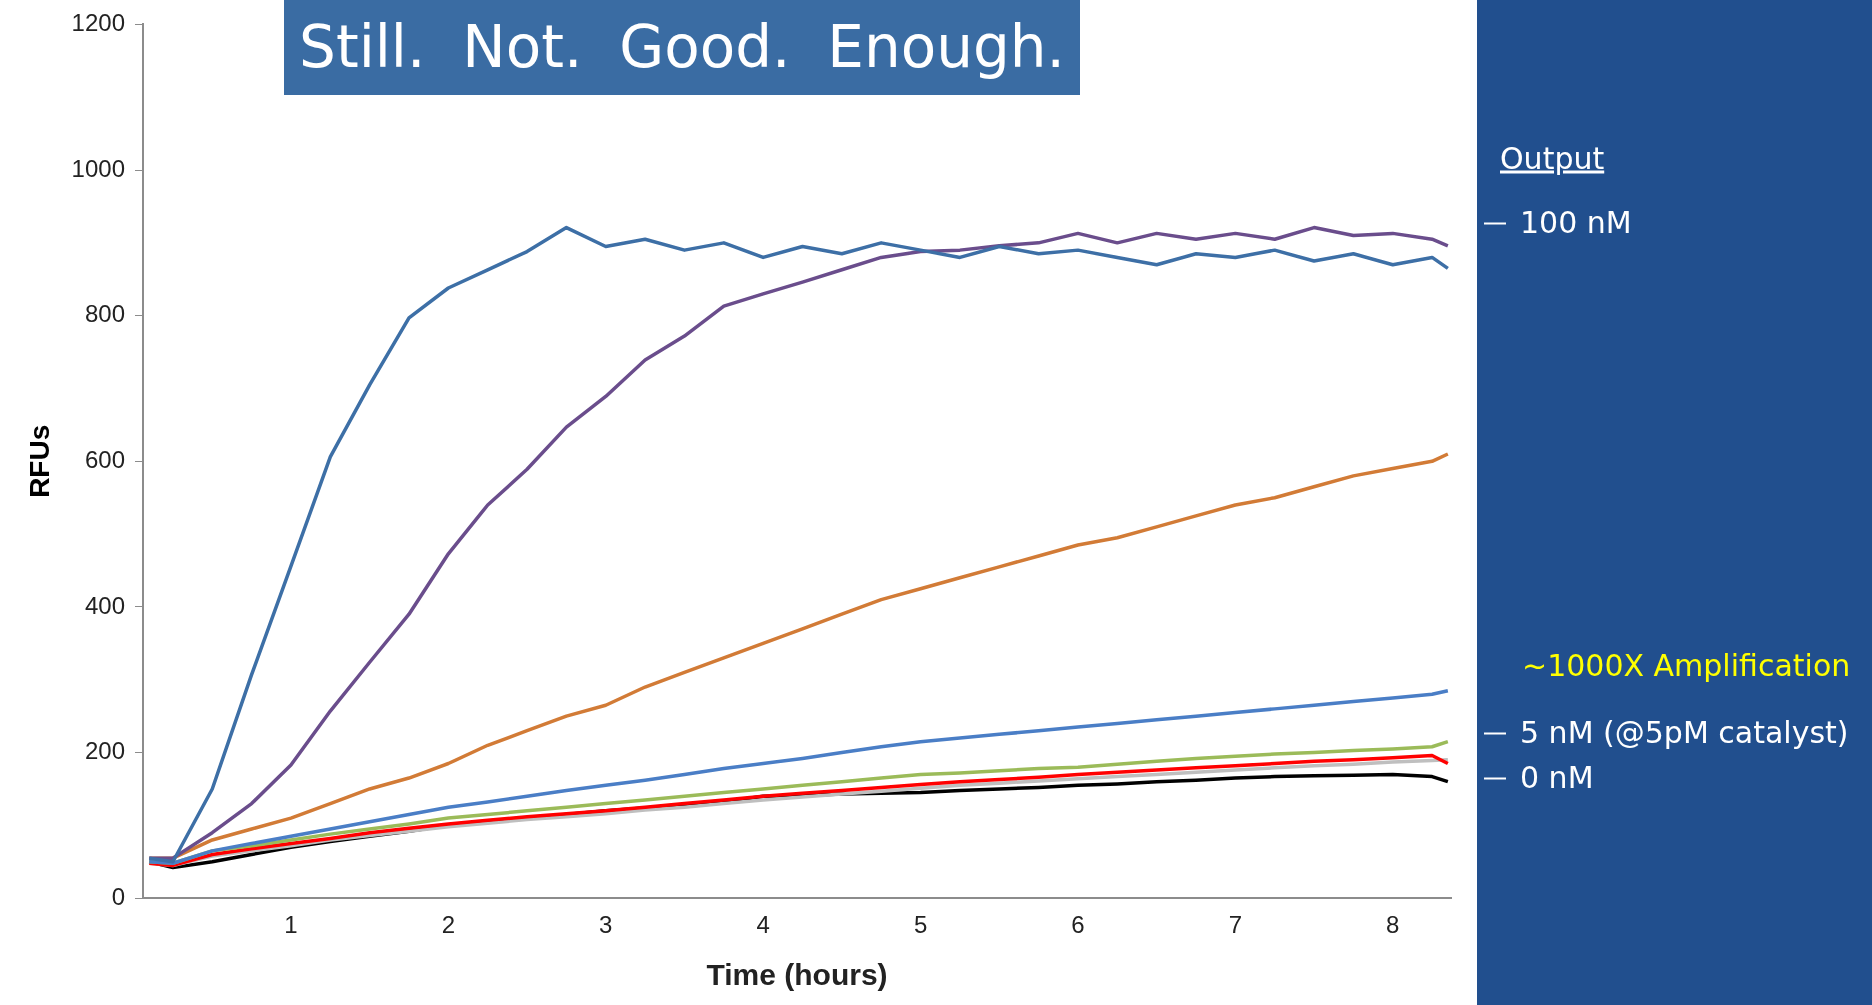 This screenshot has width=1872, height=1005. Describe the element at coordinates (39, 461) in the screenshot. I see `y-axis-title: RFUs` at that location.